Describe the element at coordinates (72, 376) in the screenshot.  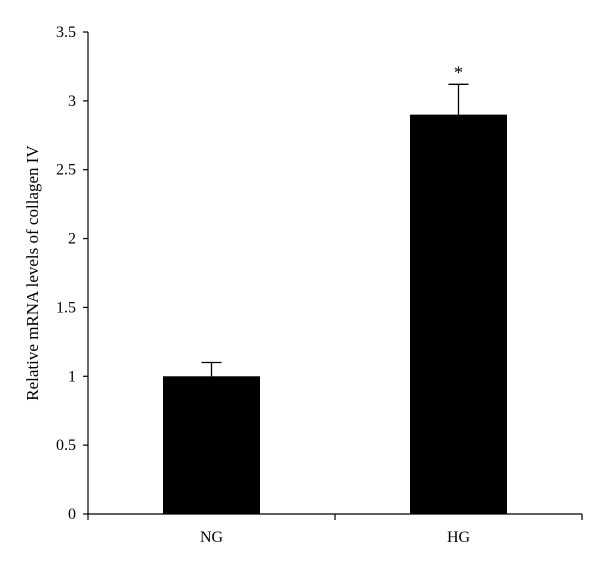
I see `y-tick-label: 1` at that location.